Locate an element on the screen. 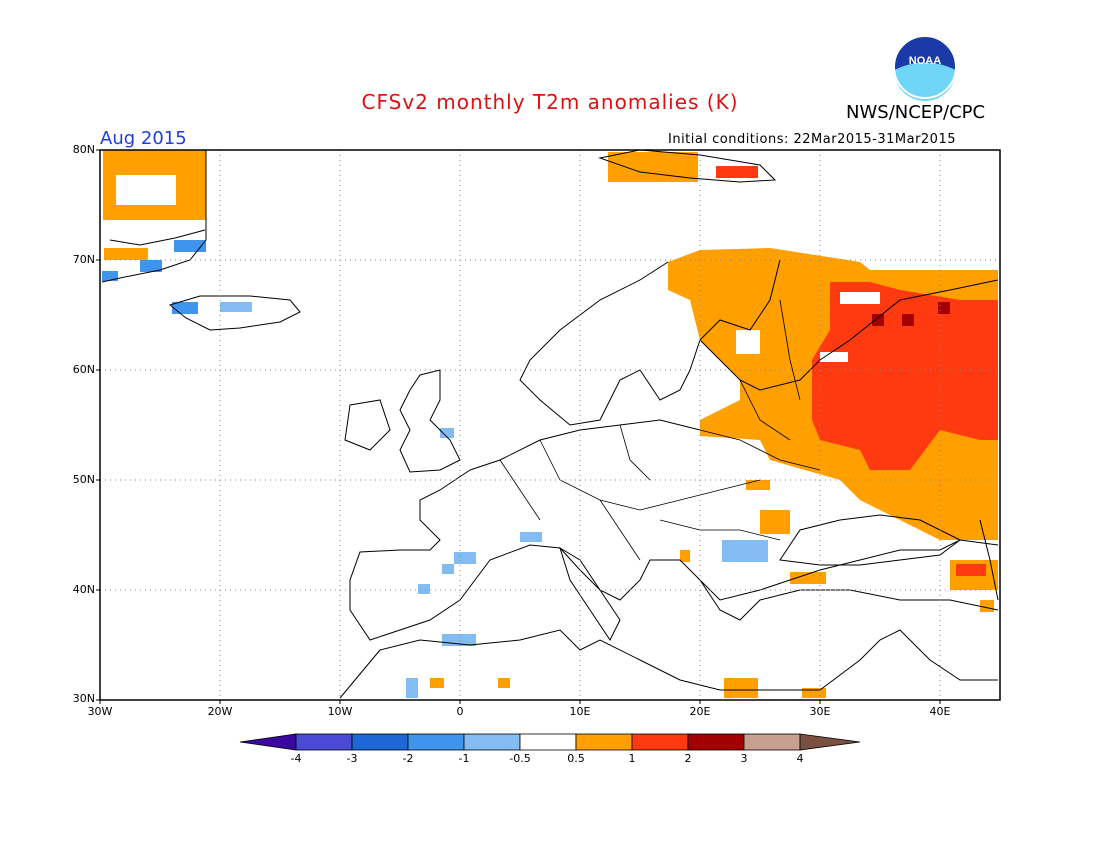 The width and height of the screenshot is (1100, 850). lon-label-20e: 20E is located at coordinates (700, 711).